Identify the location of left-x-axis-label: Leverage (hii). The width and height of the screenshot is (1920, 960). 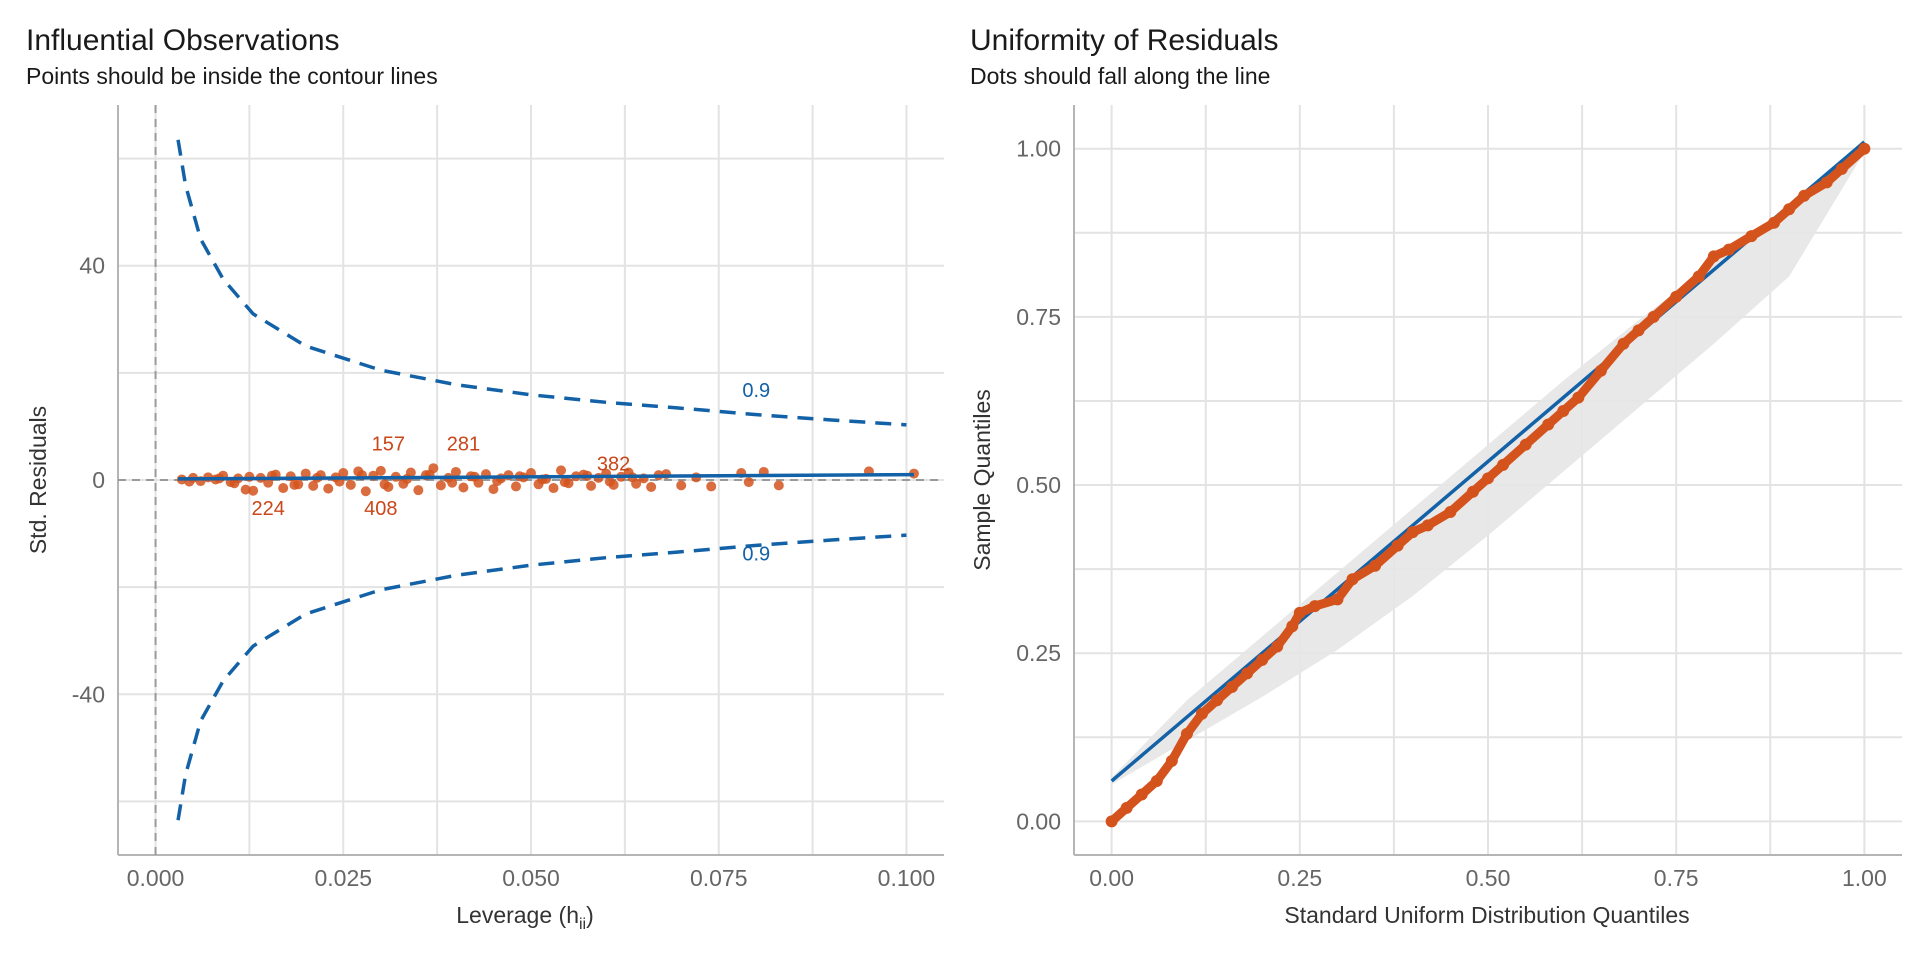
(525, 917).